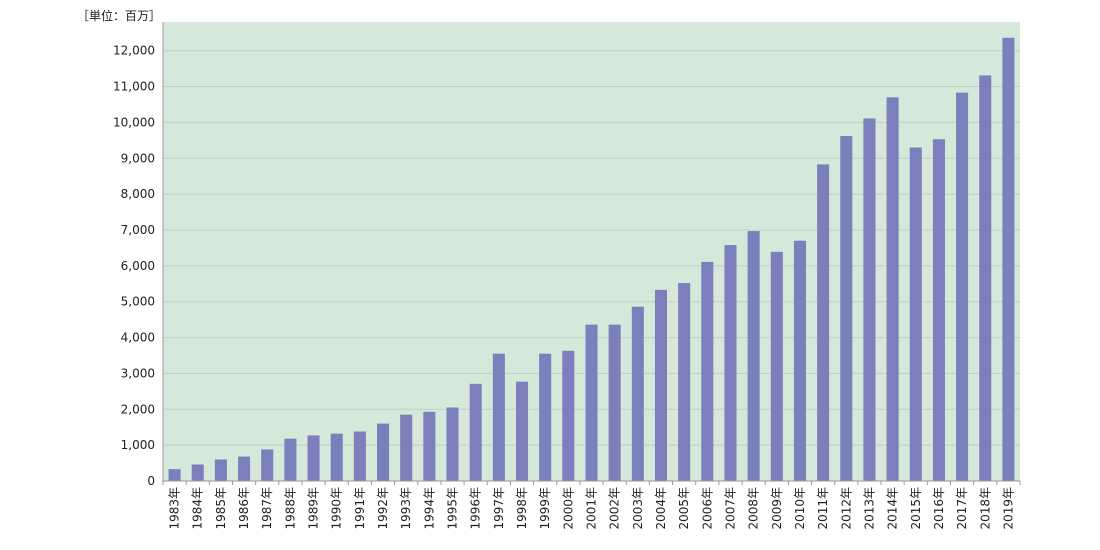  What do you see at coordinates (198, 508) in the screenshot?
I see `x-tick-label: 1984年` at bounding box center [198, 508].